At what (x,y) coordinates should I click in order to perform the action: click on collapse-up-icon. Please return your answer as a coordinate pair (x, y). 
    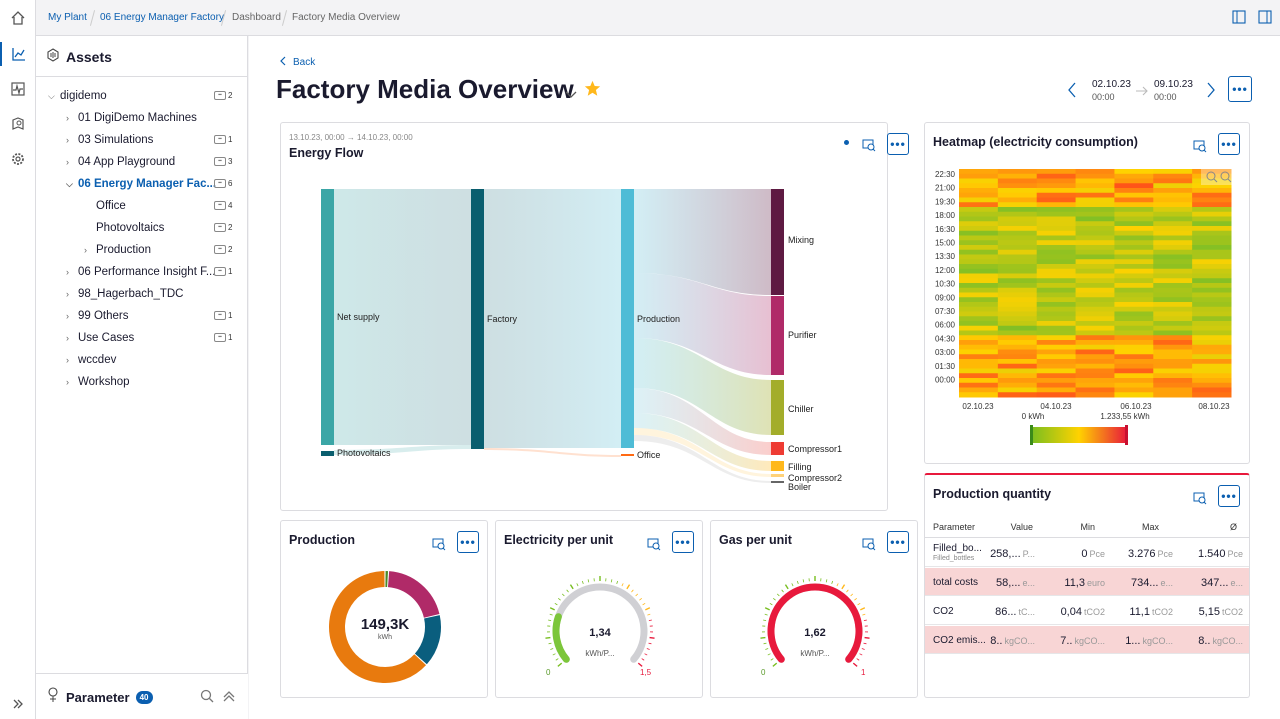
    Looking at the image, I should click on (229, 698).